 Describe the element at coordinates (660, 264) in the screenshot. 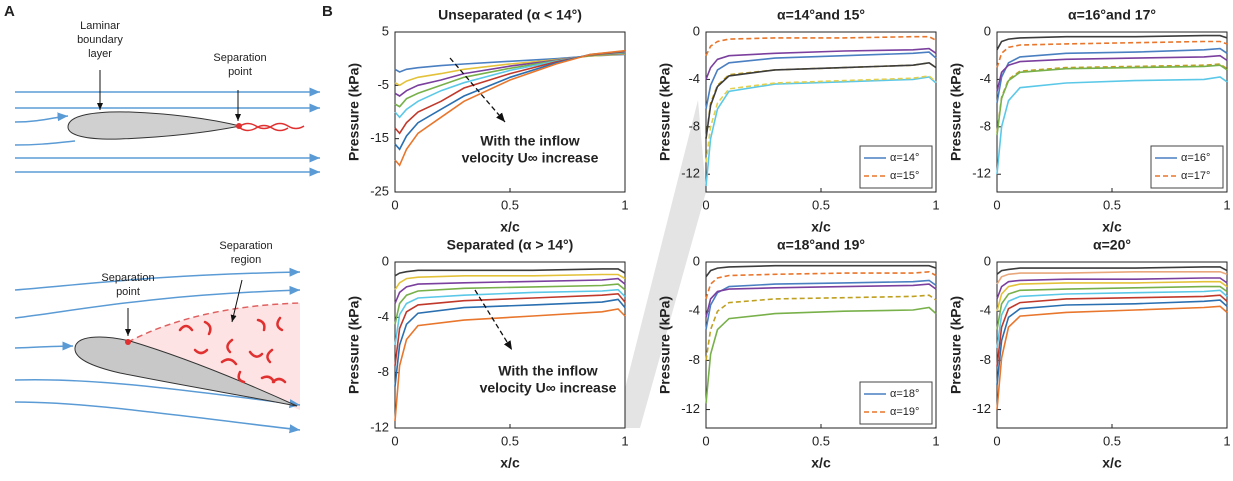

I see `zoom-wedge` at that location.